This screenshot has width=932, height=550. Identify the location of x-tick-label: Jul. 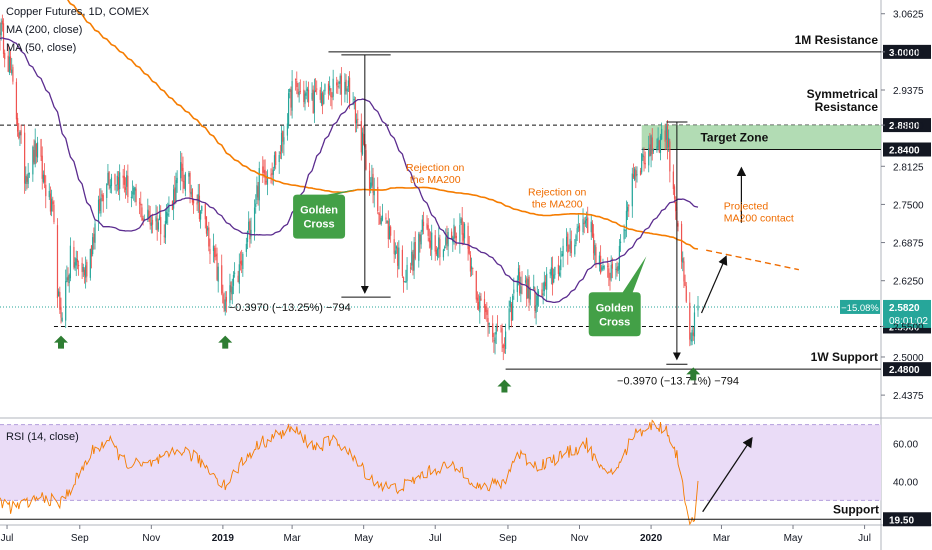
(7, 538).